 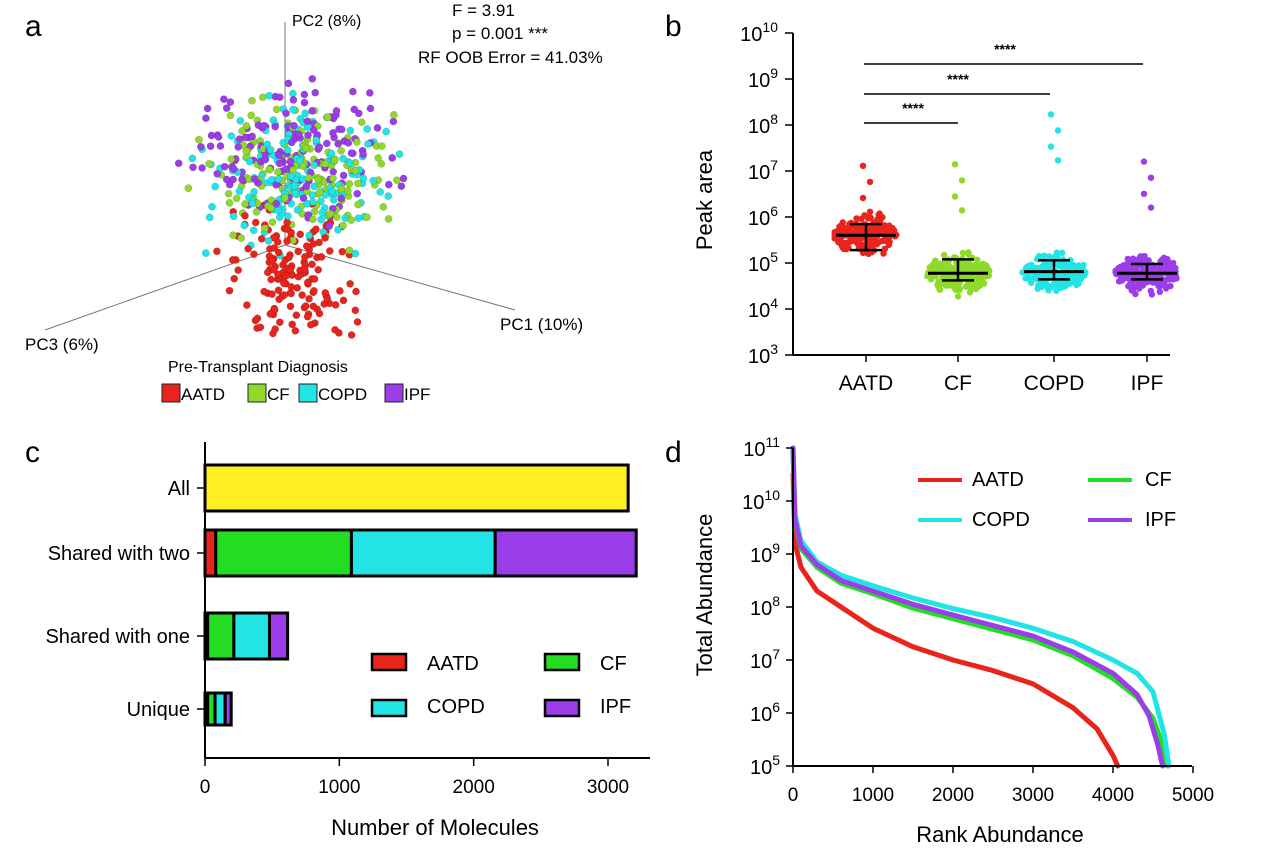 I want to click on legend-d-label-cf: CF, so click(x=1158, y=480).